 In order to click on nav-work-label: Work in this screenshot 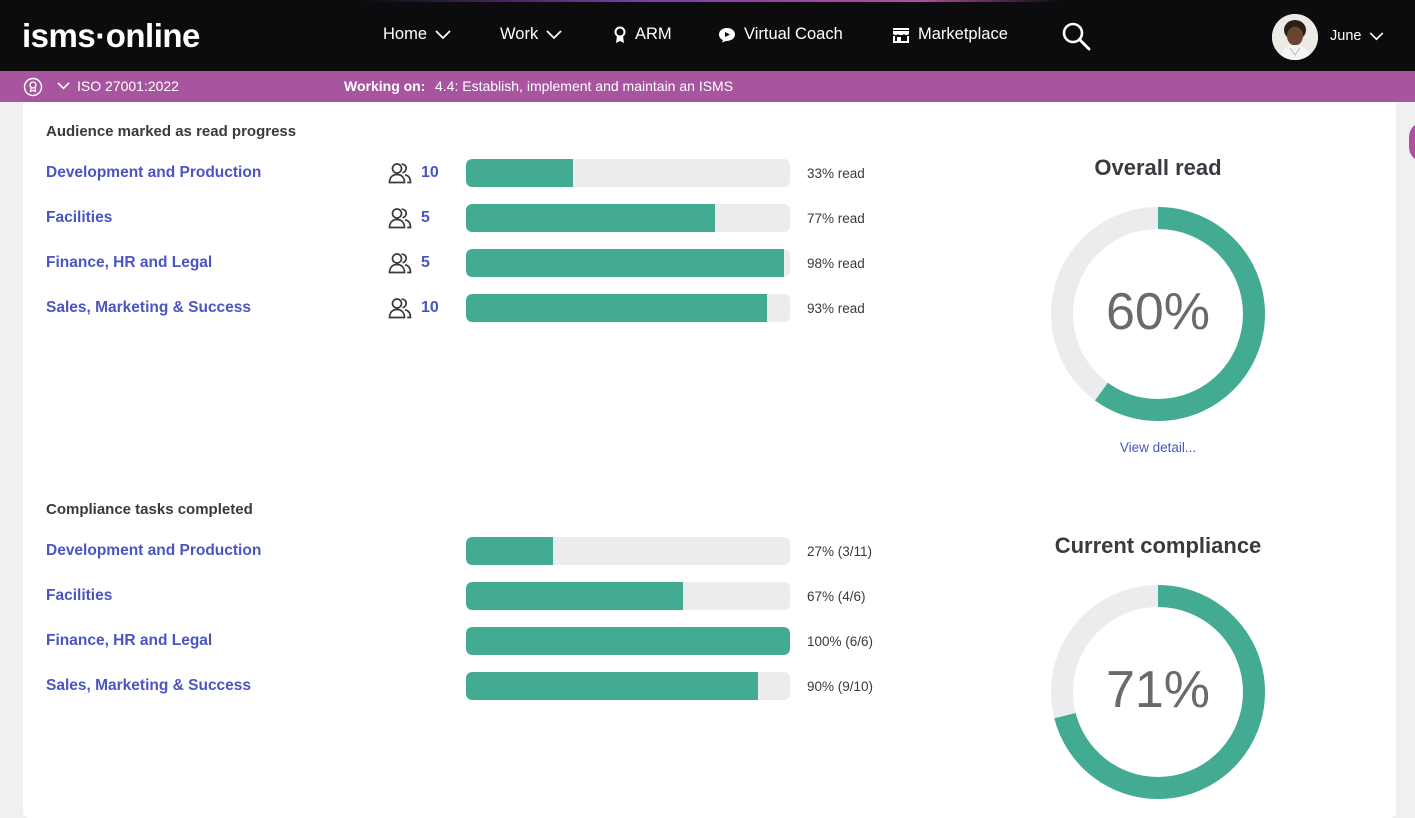, I will do `click(519, 34)`.